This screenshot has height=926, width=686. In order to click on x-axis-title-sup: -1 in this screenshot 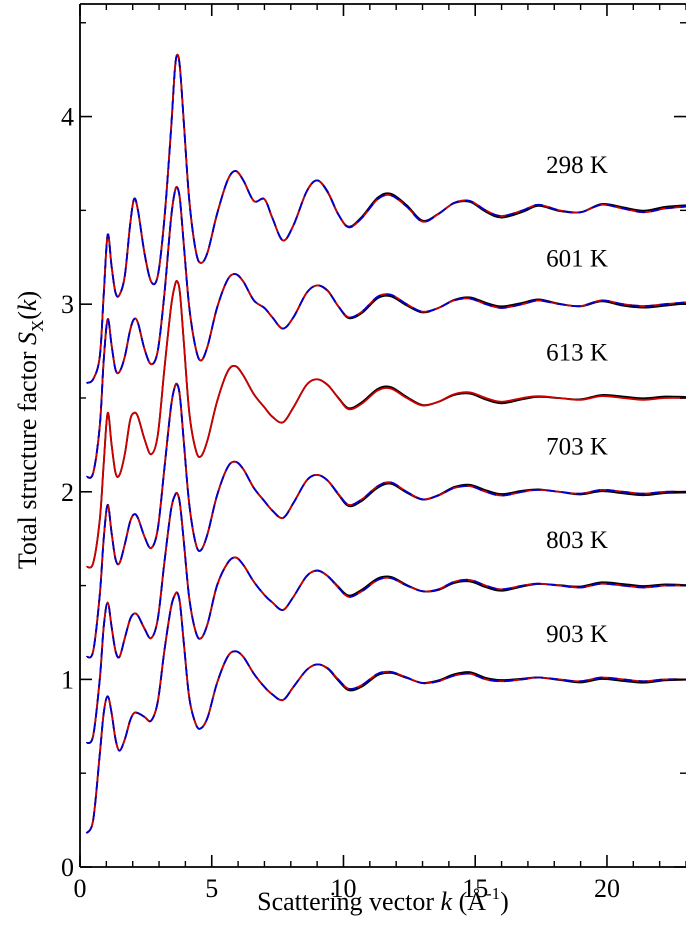, I will do `click(493, 893)`.